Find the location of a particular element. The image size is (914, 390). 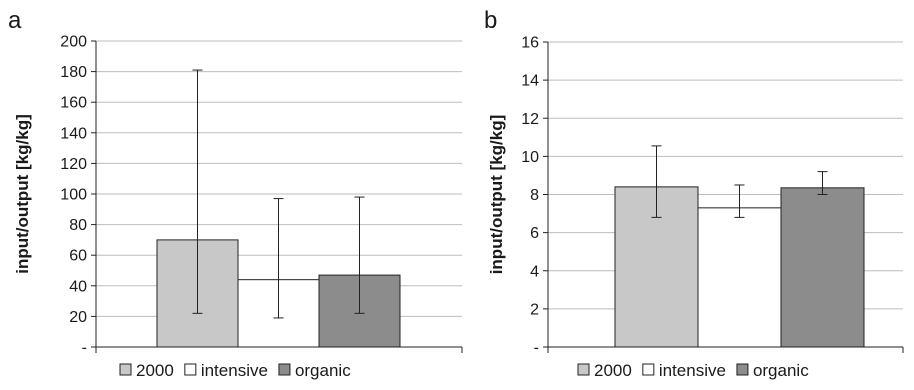

y-tick-label: 160 is located at coordinates (73, 103).